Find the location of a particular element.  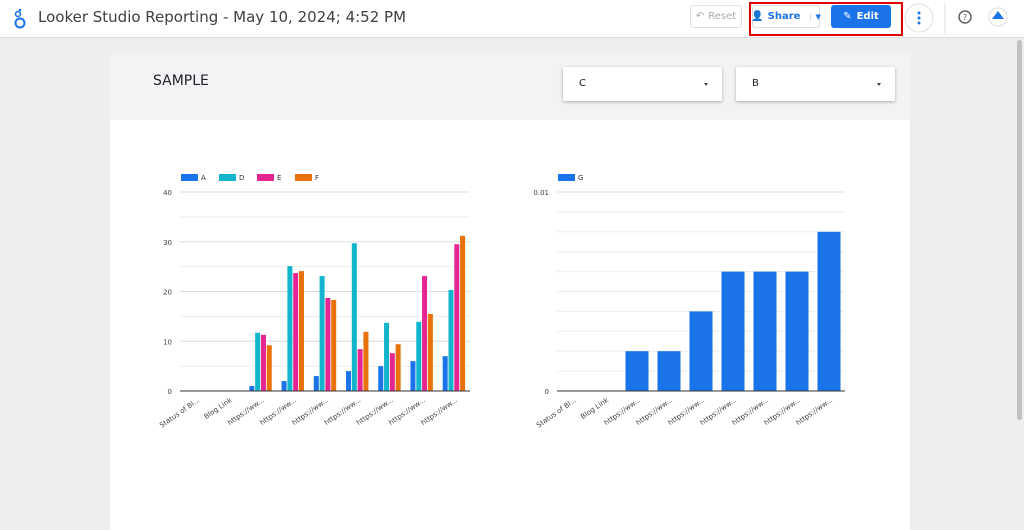

y-tick-label: 30 is located at coordinates (167, 243).